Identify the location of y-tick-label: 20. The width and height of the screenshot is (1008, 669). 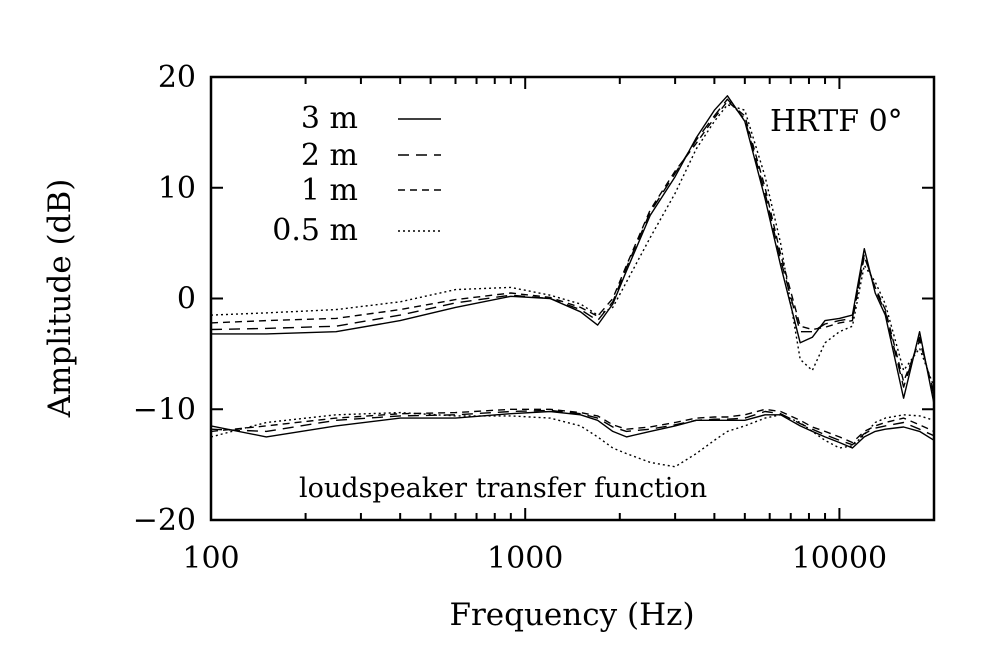
(177, 77).